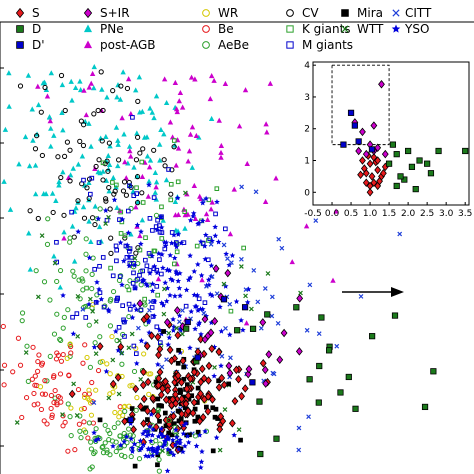 Image resolution: width=474 pixels, height=474 pixels. Describe the element at coordinates (389, 163) in the screenshot. I see `inset-point-d` at that location.